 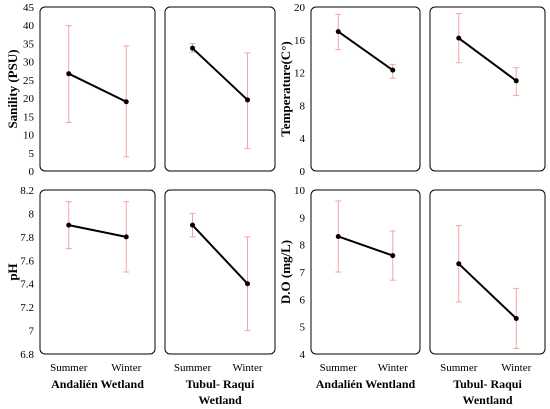 I want to click on y-tick-label: 9, so click(x=303, y=218).